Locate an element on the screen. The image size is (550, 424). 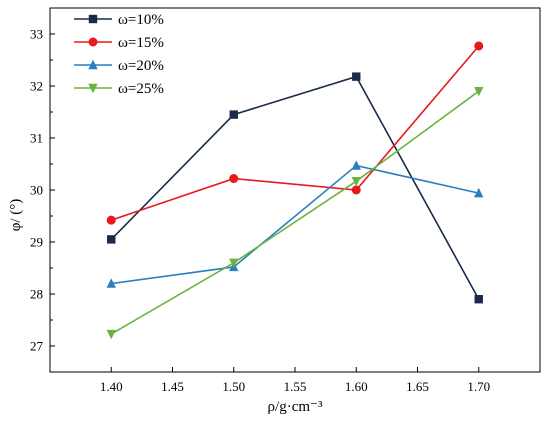
y-tick-label: 28 is located at coordinates (36, 294).